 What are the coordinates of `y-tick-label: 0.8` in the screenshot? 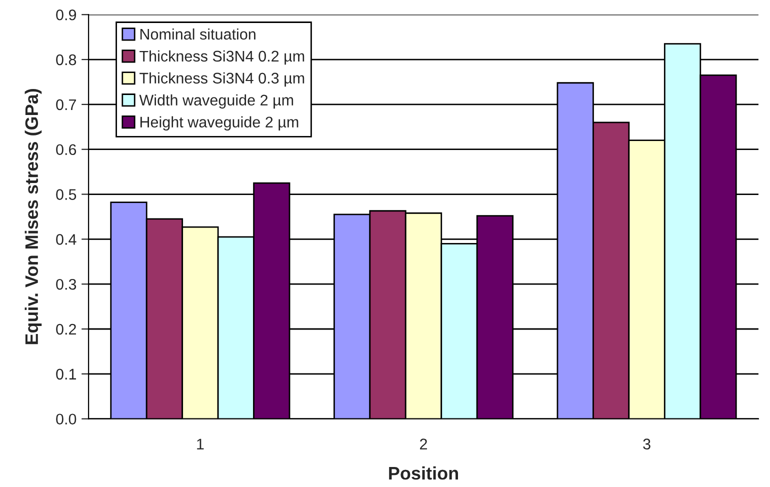 It's located at (66, 60).